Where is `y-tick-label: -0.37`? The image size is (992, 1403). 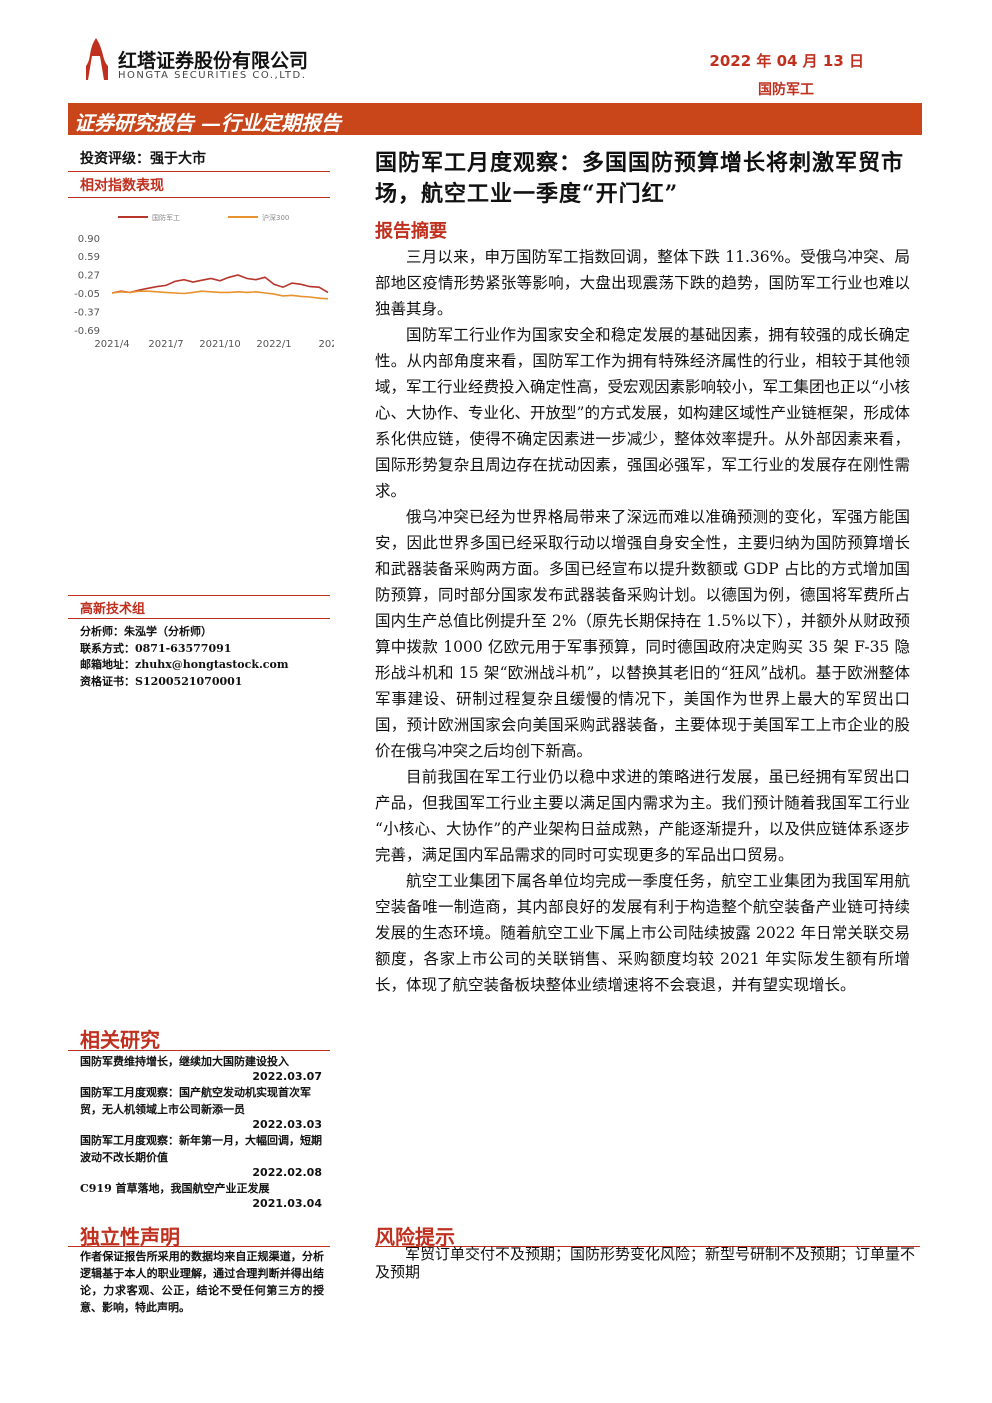
y-tick-label: -0.37 is located at coordinates (87, 312).